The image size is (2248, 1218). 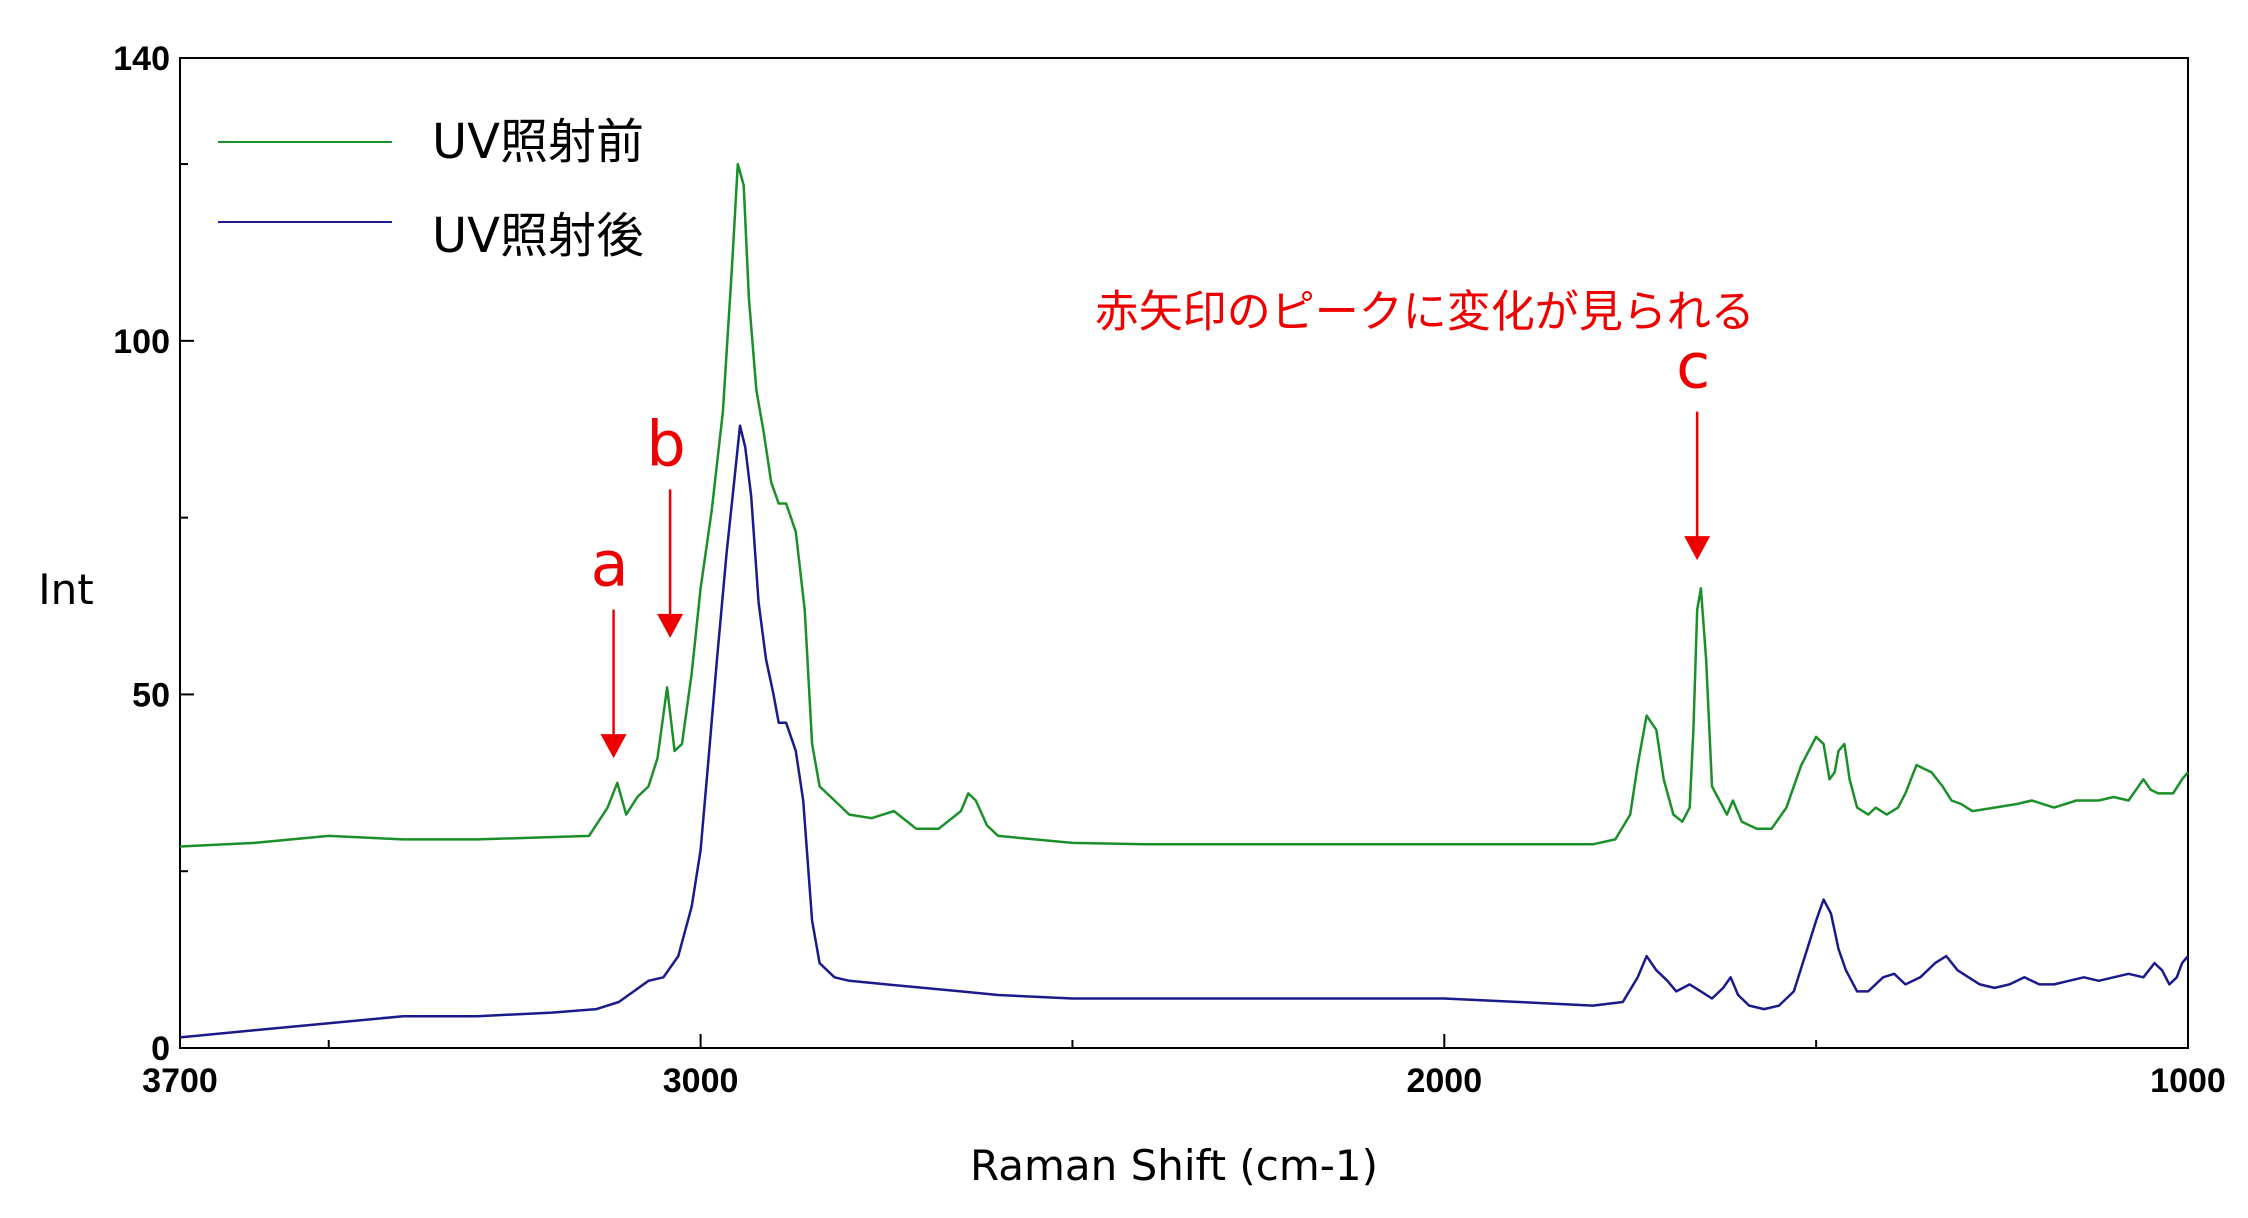 I want to click on y-axis-label: Int, so click(x=65, y=589).